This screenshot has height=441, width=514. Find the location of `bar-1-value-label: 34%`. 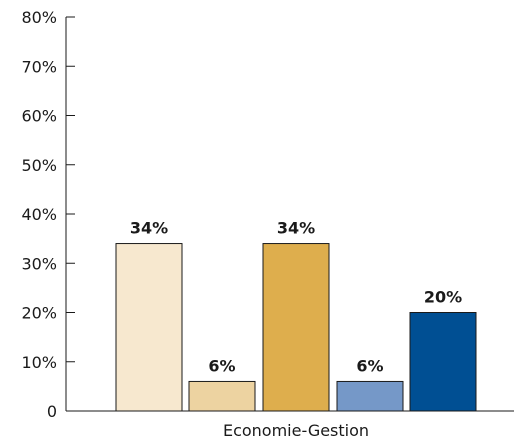

bar-1-value-label: 34% is located at coordinates (149, 228).